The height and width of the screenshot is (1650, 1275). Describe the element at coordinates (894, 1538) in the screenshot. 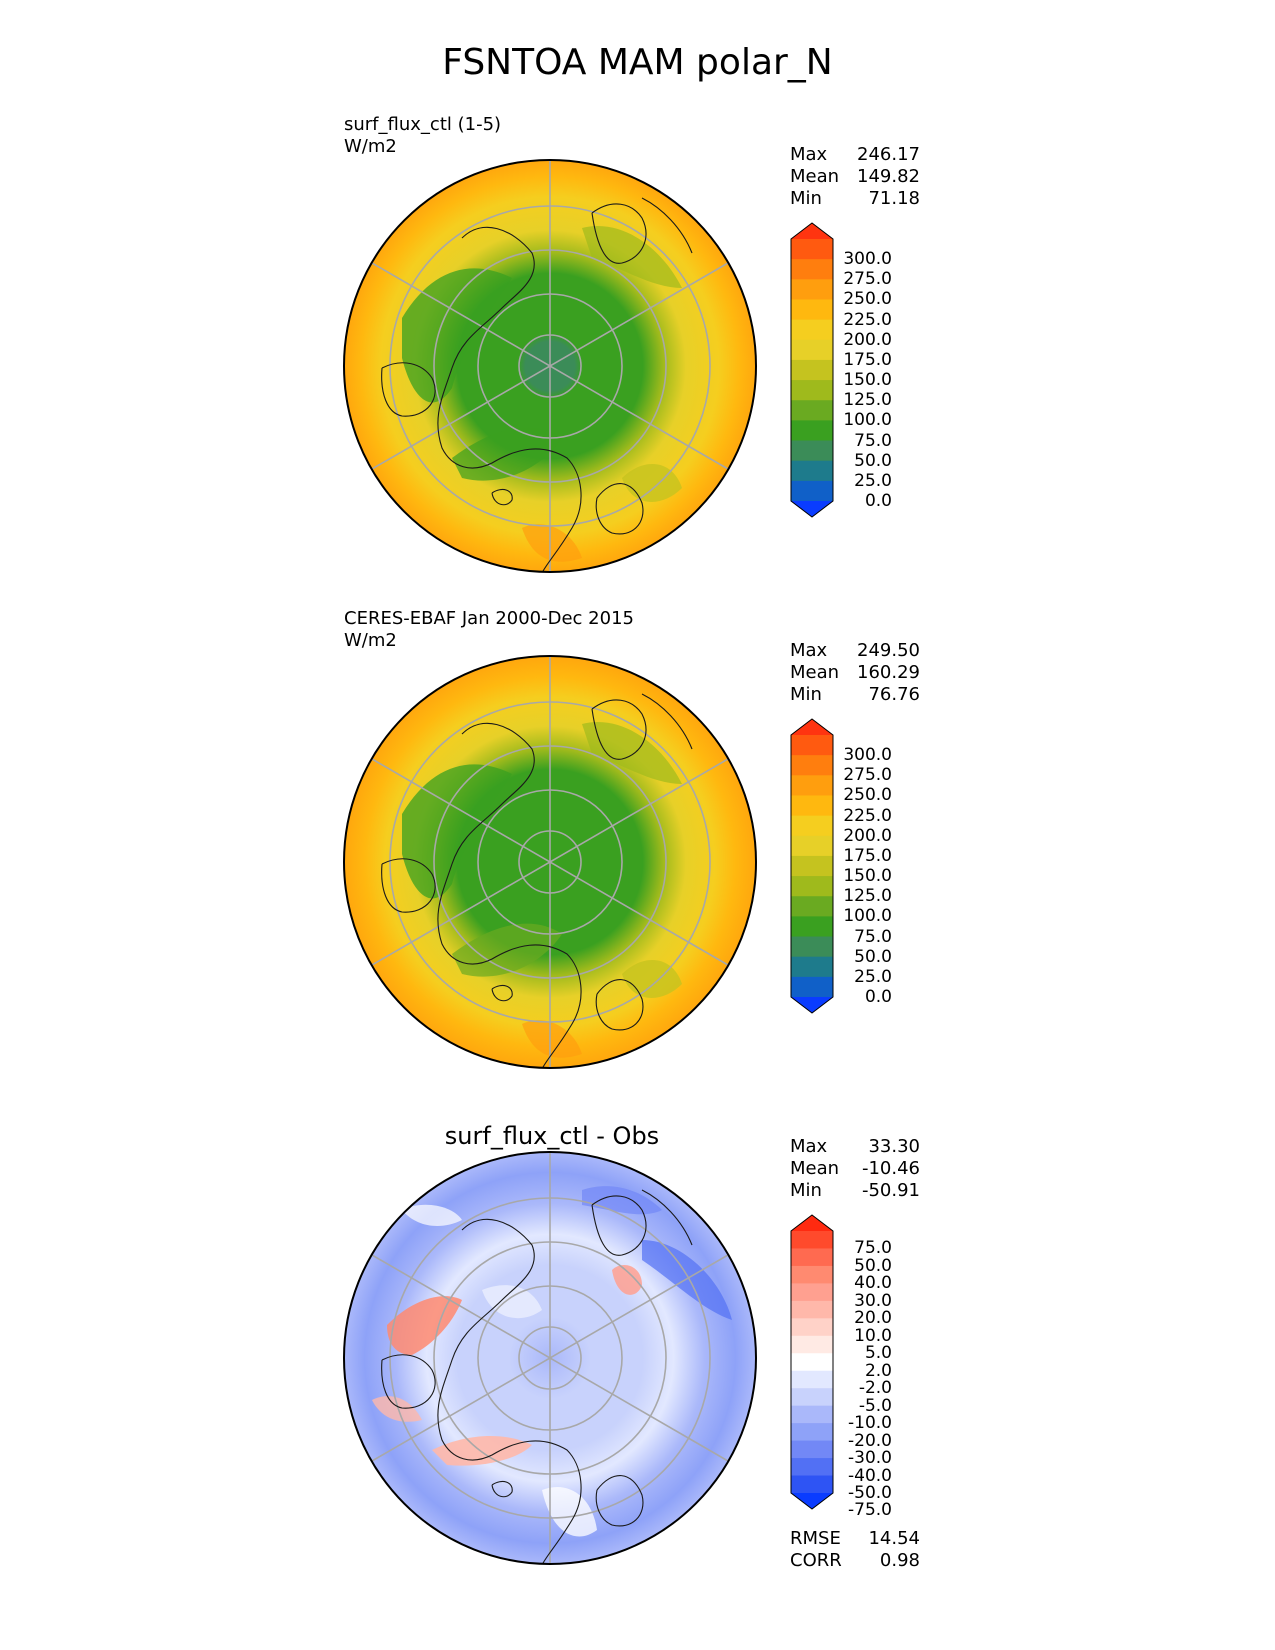

I see `rmse-value: 14.54` at that location.